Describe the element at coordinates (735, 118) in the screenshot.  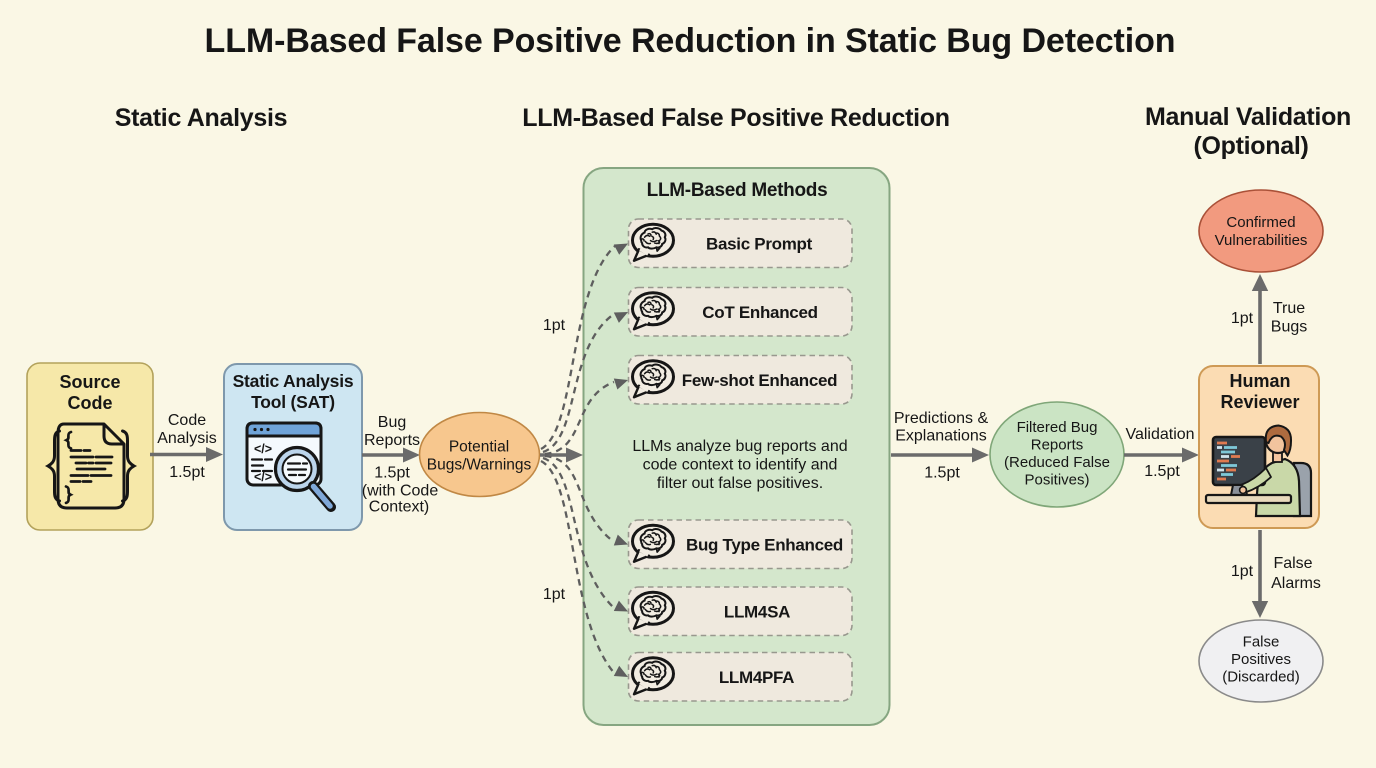
I see `svg-text:LLM-Based False Positive Reduc: LLM-Based False Positive Reduction` at that location.